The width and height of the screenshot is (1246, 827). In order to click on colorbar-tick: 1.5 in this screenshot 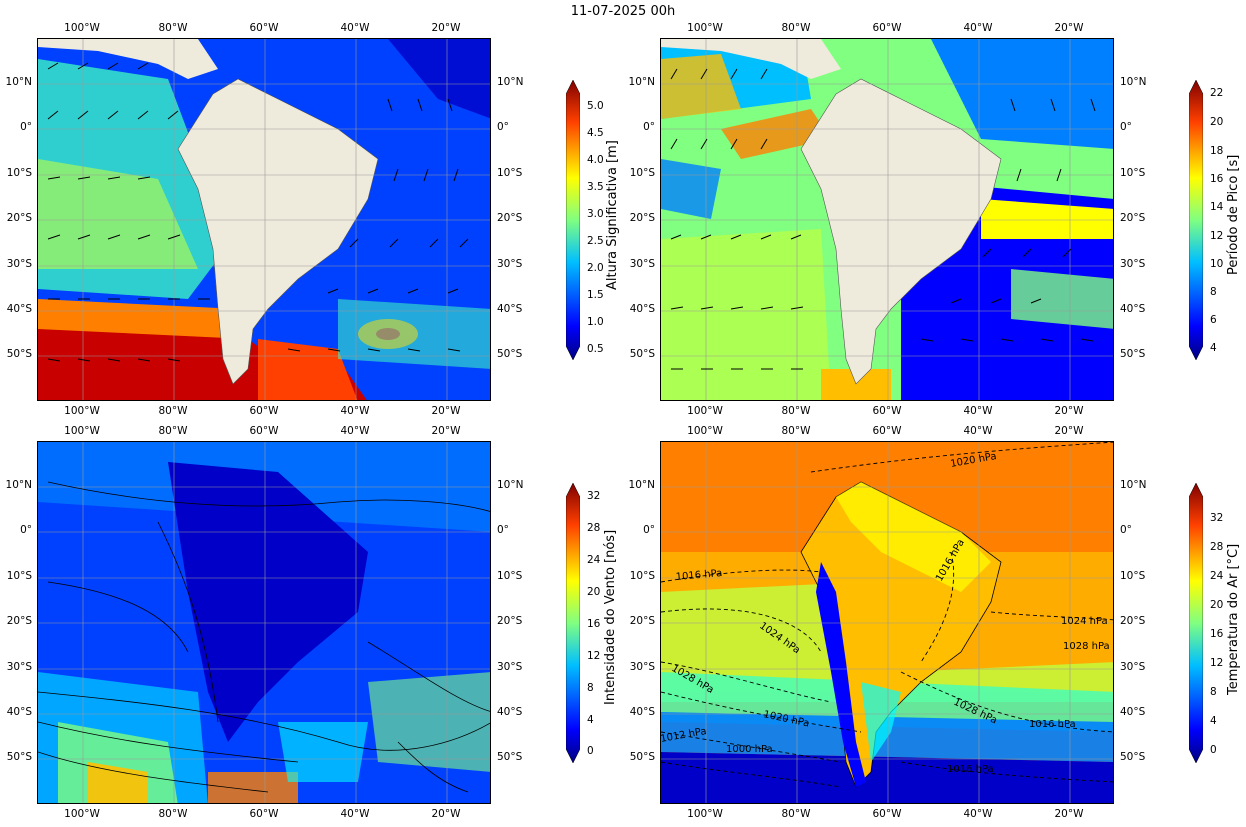, I will do `click(595, 295)`.